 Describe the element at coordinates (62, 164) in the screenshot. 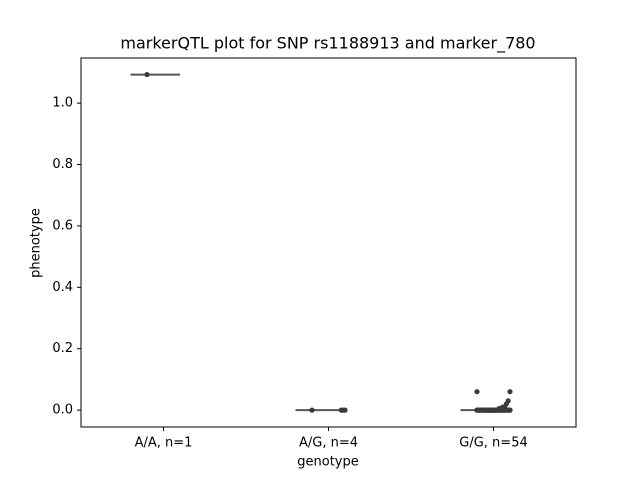

I see `y-tick-label: 0.8` at that location.